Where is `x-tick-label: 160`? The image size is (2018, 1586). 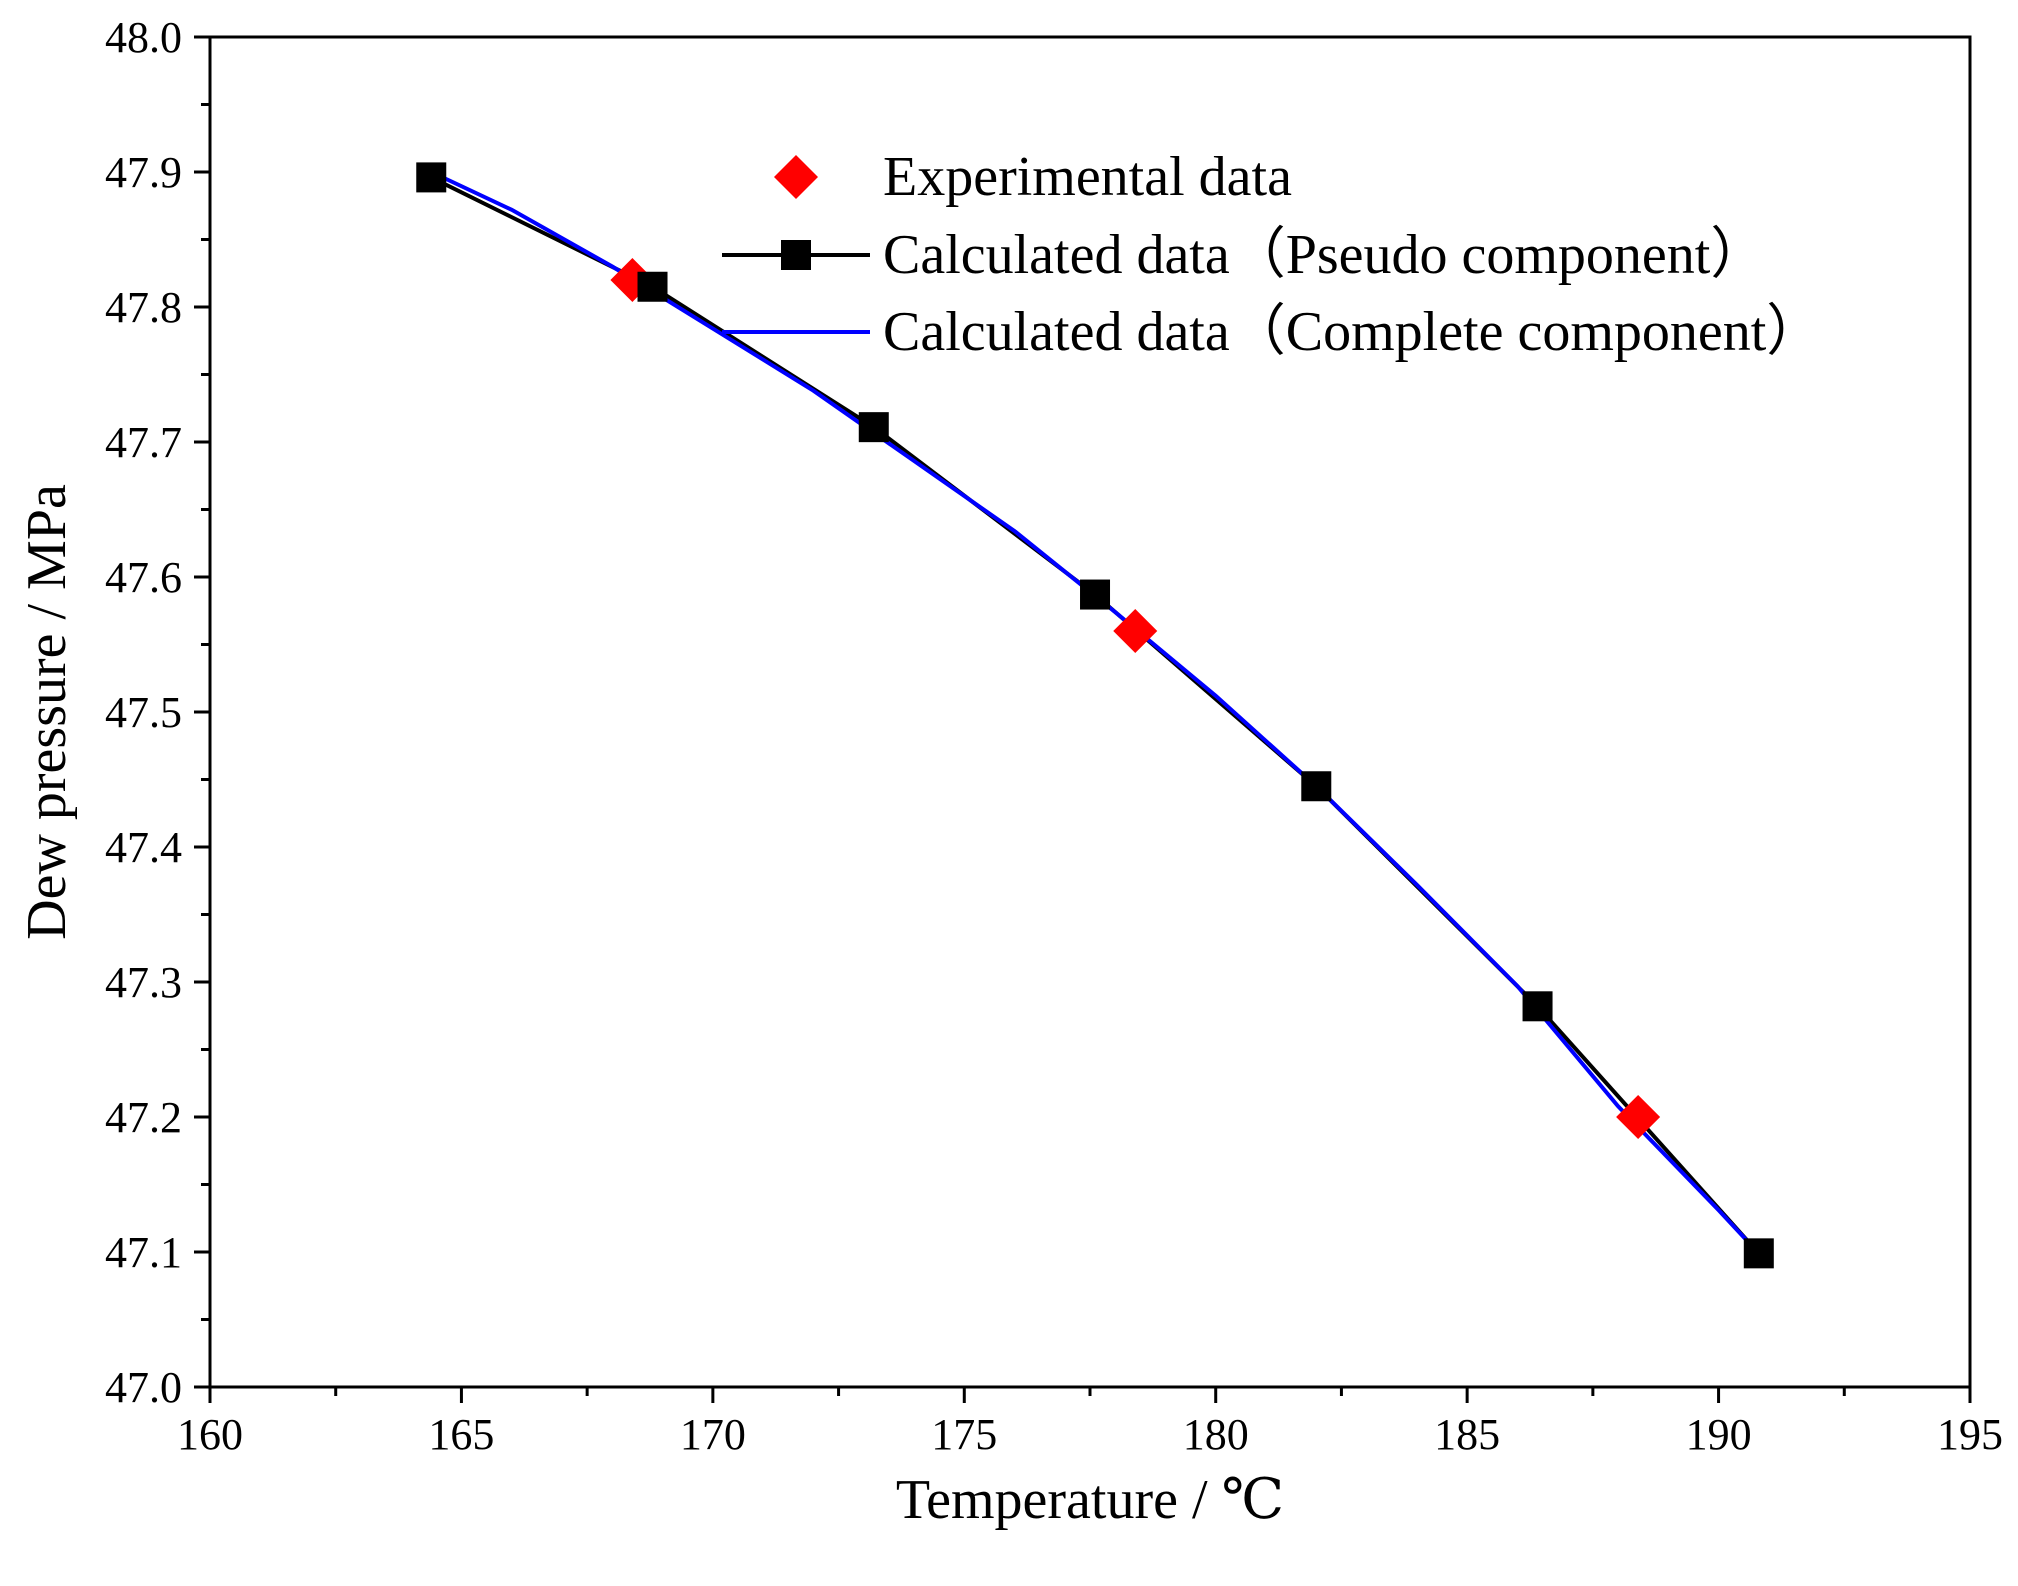
x-tick-label: 160 is located at coordinates (210, 1434).